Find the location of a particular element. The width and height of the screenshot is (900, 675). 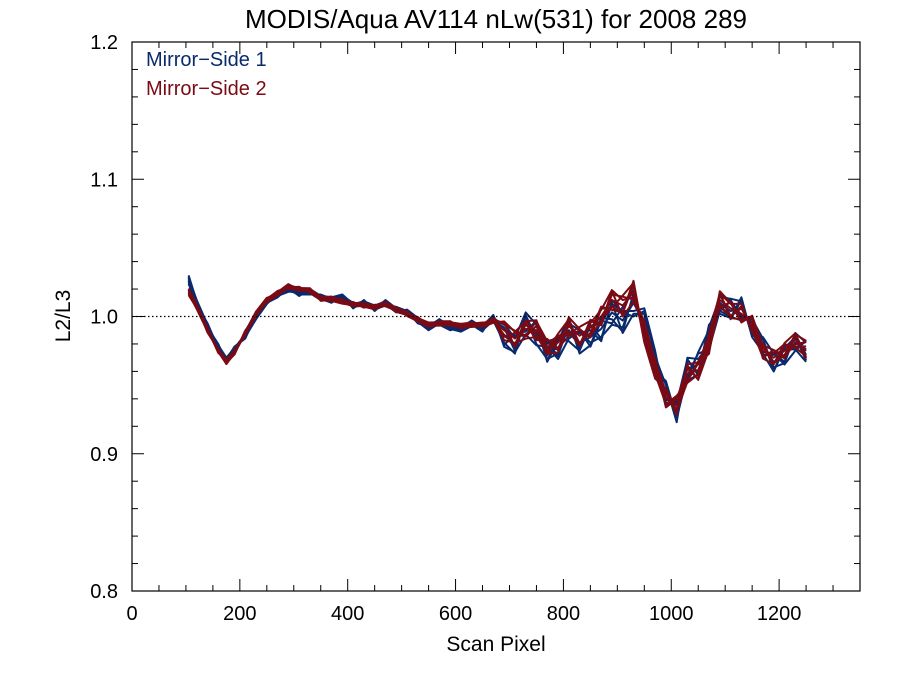

y-tick-labels: 0.8 0.9 1.0 1.1 1.2 is located at coordinates (104, 317).